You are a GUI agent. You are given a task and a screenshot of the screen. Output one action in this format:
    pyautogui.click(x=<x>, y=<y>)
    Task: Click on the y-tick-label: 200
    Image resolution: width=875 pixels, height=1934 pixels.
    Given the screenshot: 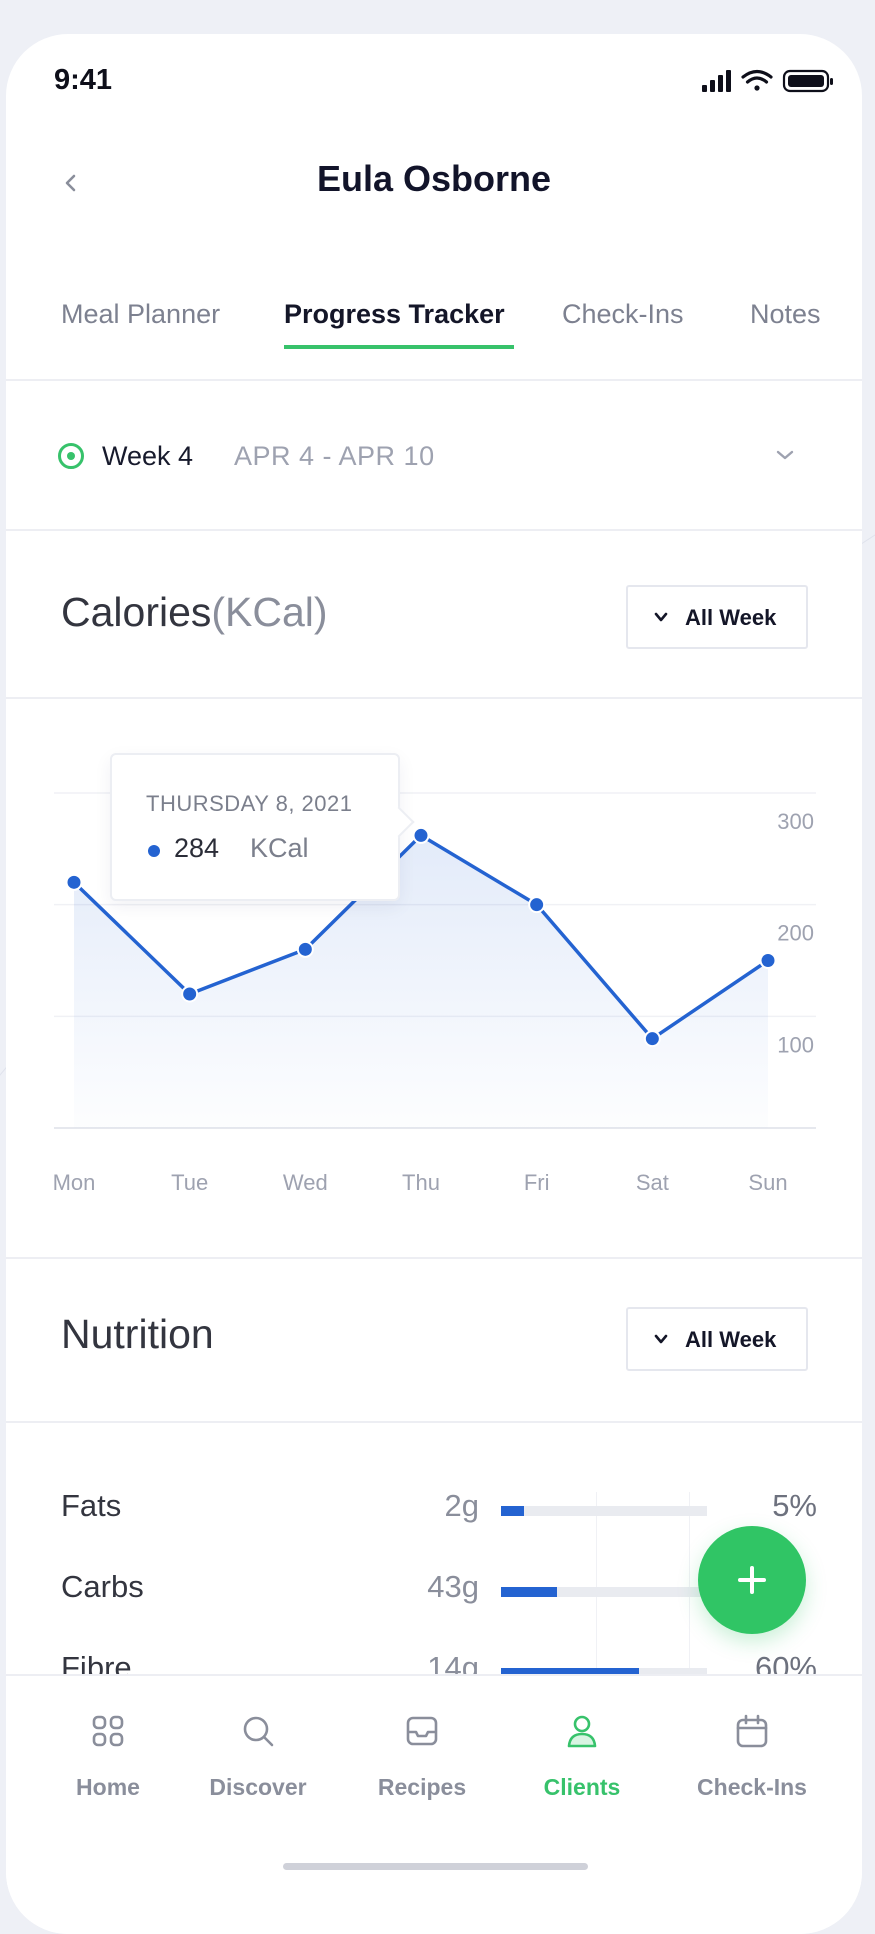 What is the action you would take?
    pyautogui.click(x=795, y=933)
    